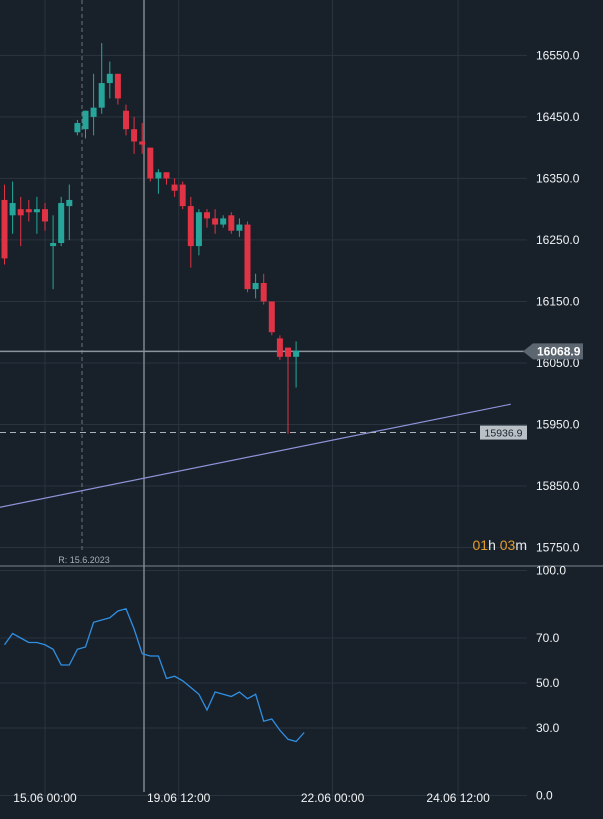 This screenshot has width=603, height=819. What do you see at coordinates (558, 55) in the screenshot?
I see `price-axis-tick: 16550.0` at bounding box center [558, 55].